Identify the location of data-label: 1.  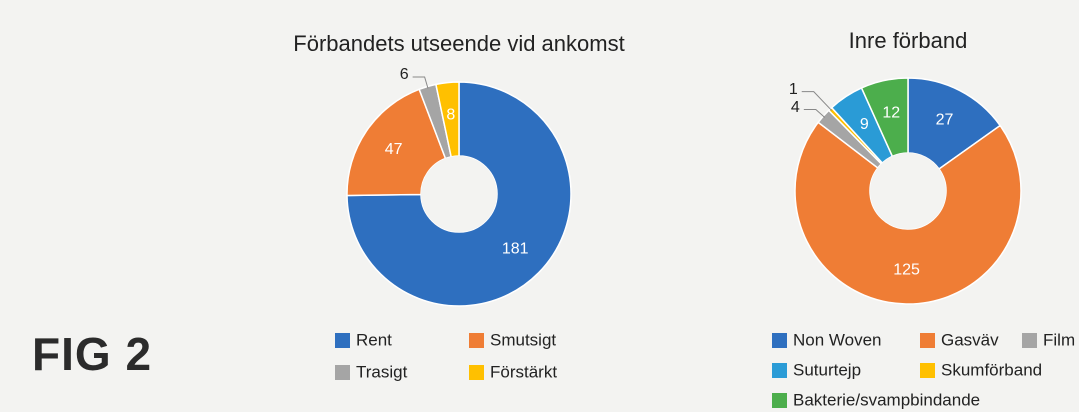
(793, 89).